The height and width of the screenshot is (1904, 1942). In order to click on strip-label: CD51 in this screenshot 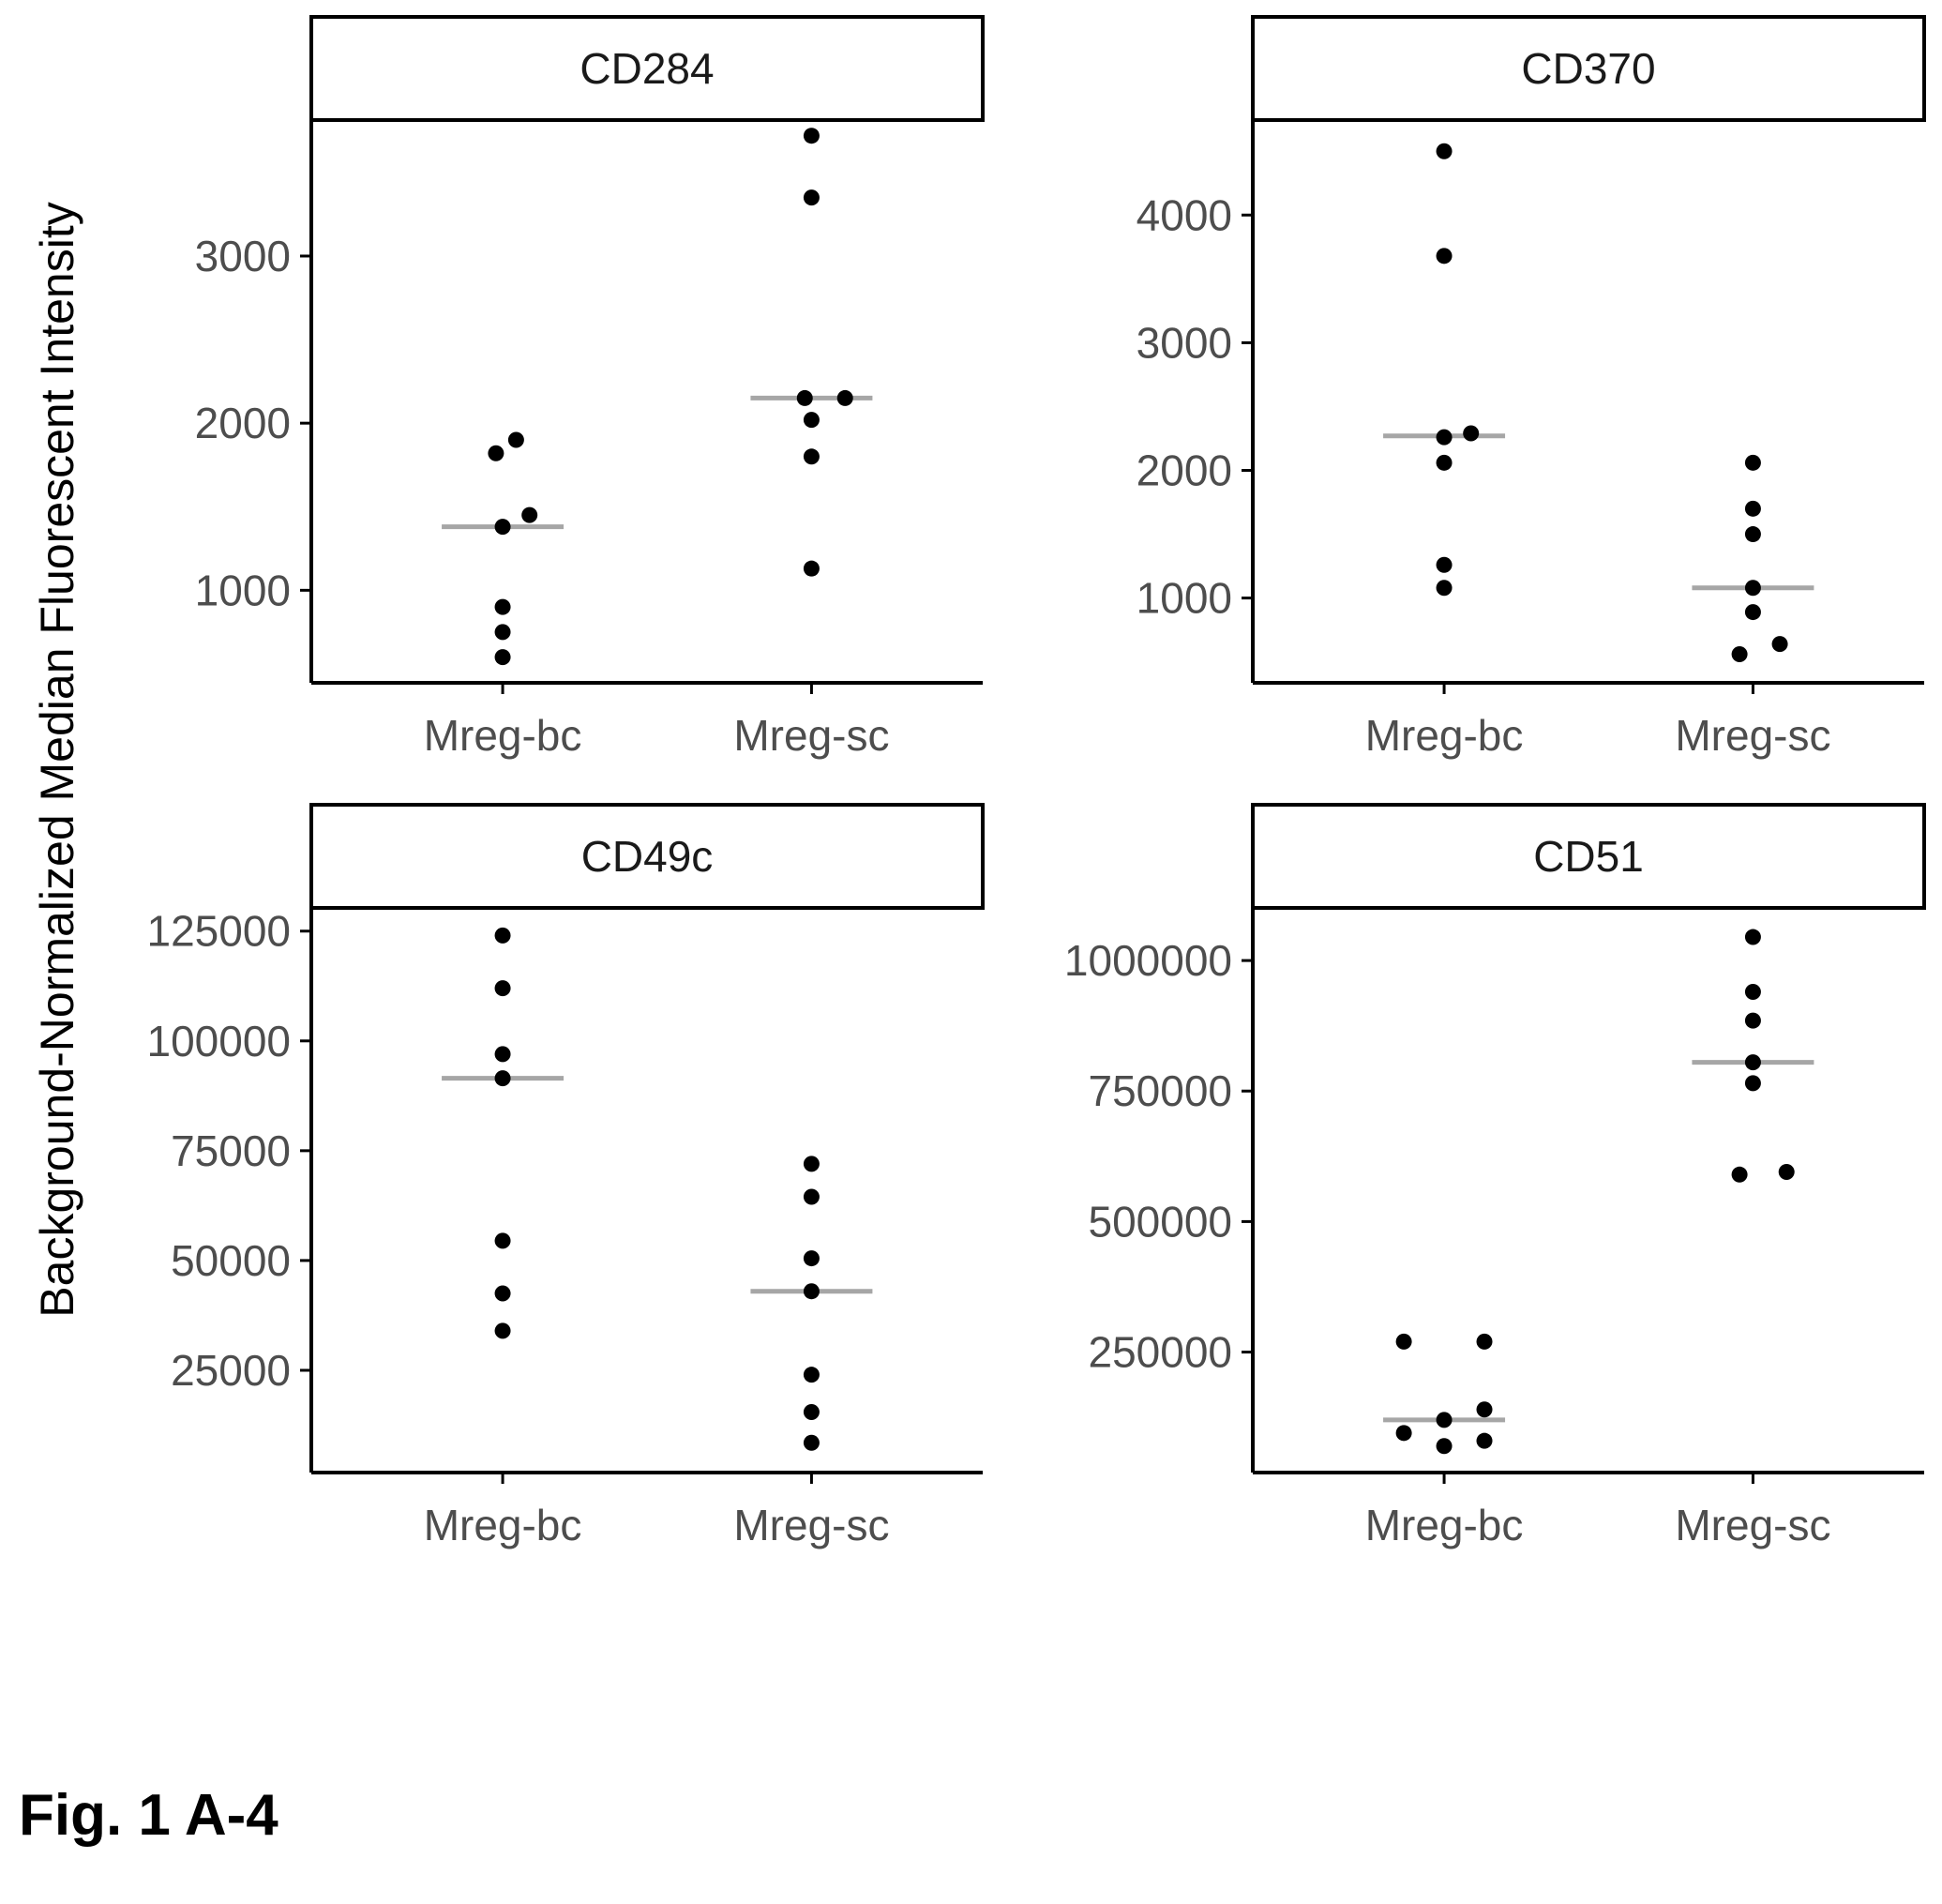, I will do `click(1588, 856)`.